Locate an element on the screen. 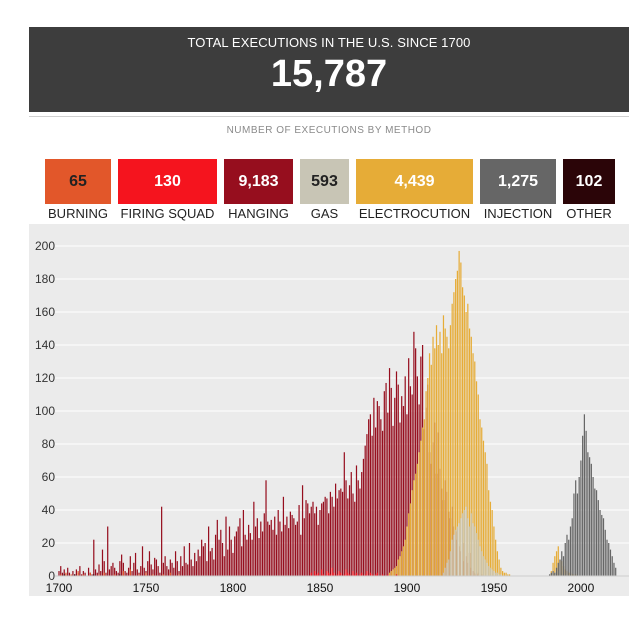  bar-electrocution-1936 is located at coordinates (469, 452).